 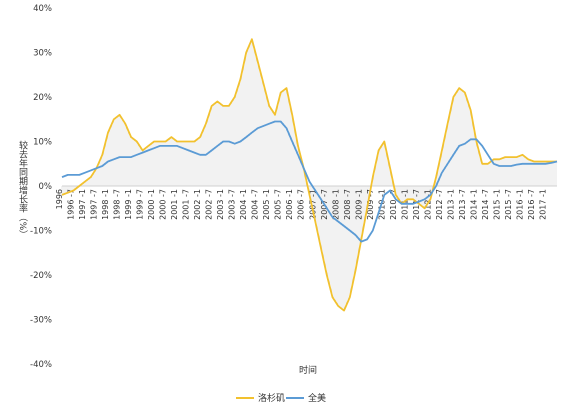 What do you see at coordinates (519, 204) in the screenshot?
I see `x-tick-label: 2016 -1` at bounding box center [519, 204].